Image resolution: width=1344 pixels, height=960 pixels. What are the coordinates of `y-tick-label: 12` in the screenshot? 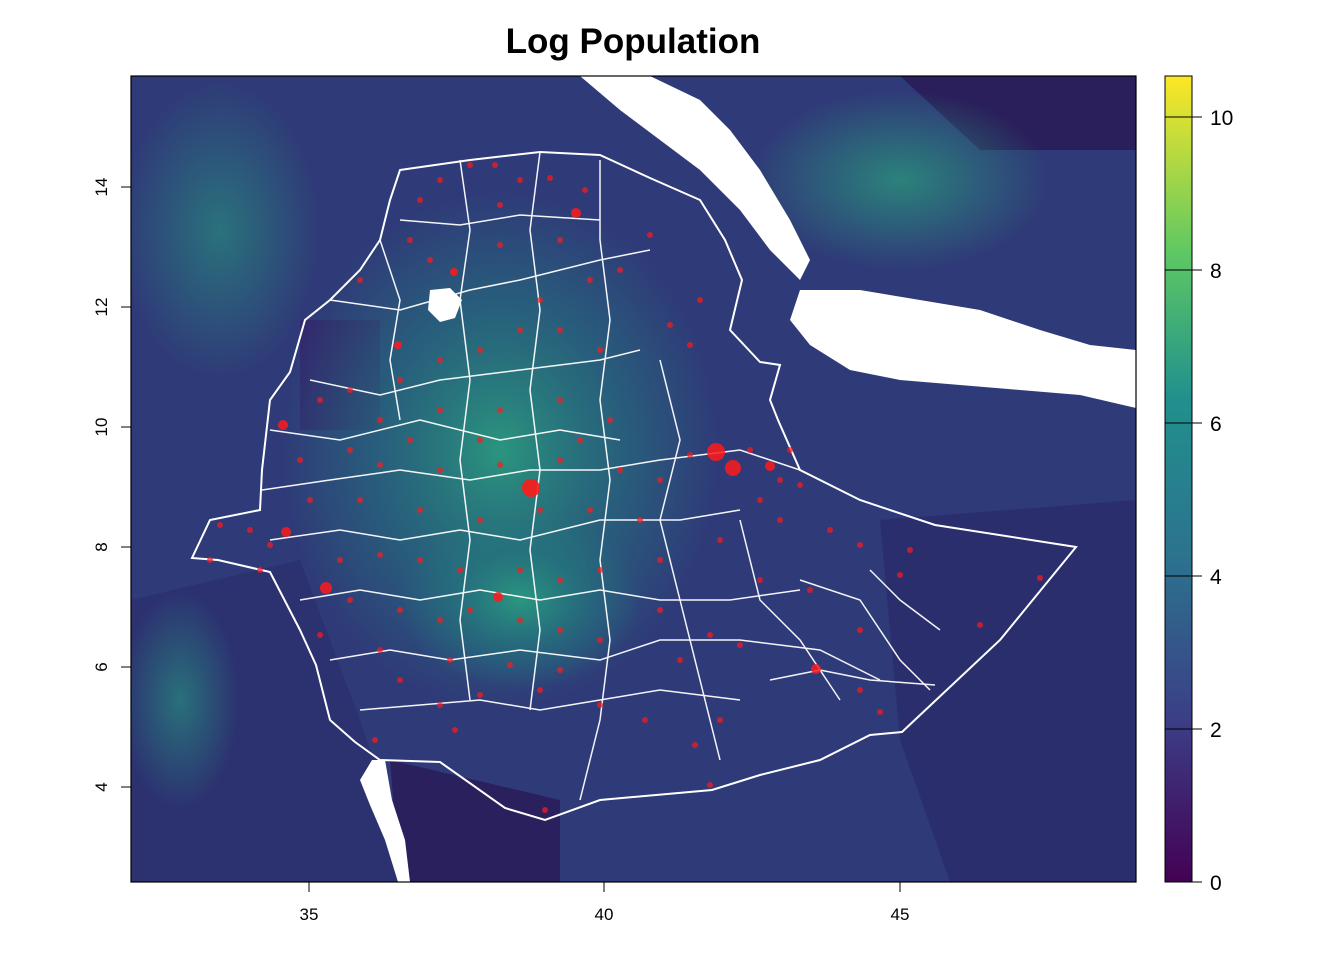 It's located at (101, 307).